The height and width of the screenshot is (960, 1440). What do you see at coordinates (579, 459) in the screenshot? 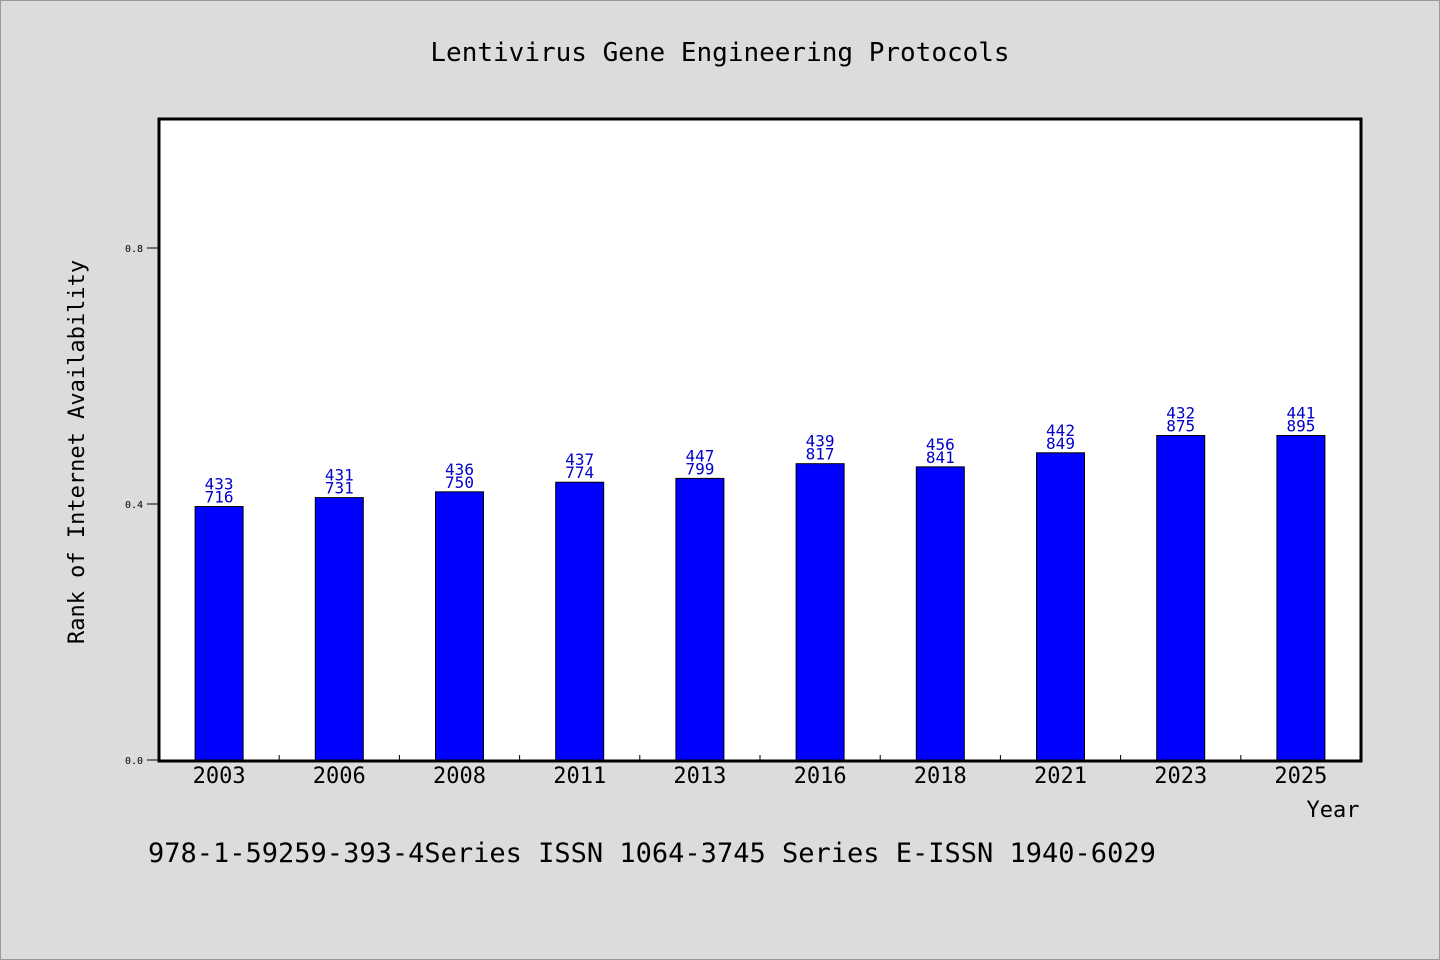
I see `bar-label-top: 437` at bounding box center [579, 459].